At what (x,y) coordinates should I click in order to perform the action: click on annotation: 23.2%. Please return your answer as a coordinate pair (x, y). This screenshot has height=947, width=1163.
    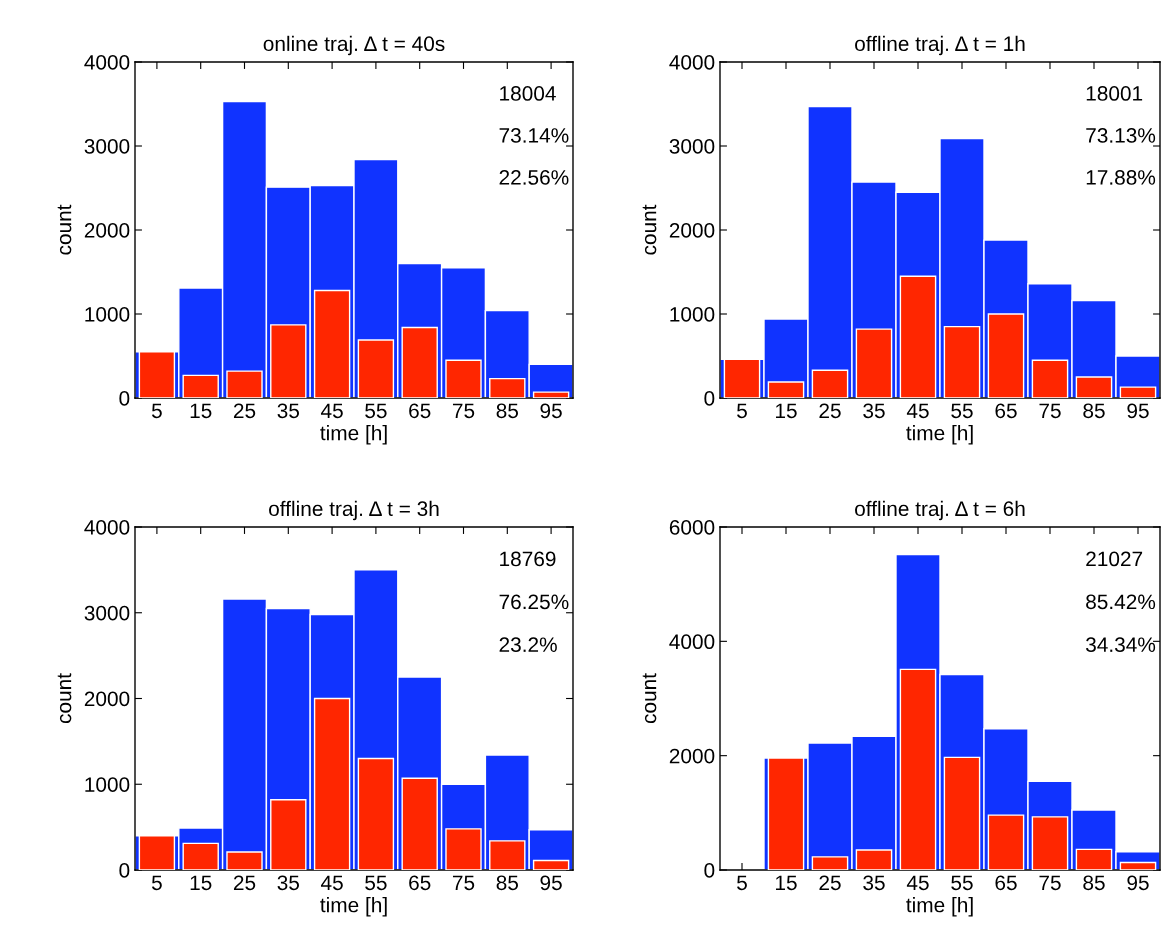
    Looking at the image, I should click on (528, 645).